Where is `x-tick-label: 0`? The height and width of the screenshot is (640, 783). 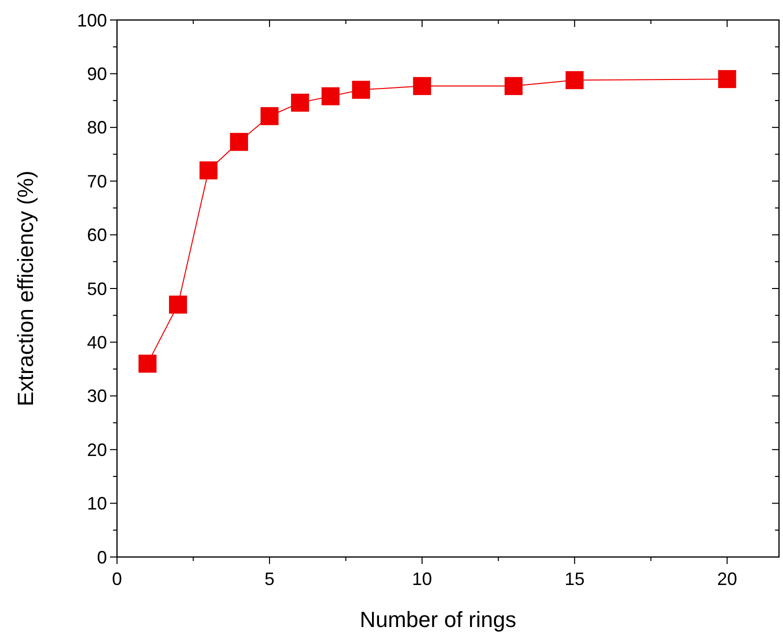 x-tick-label: 0 is located at coordinates (117, 579).